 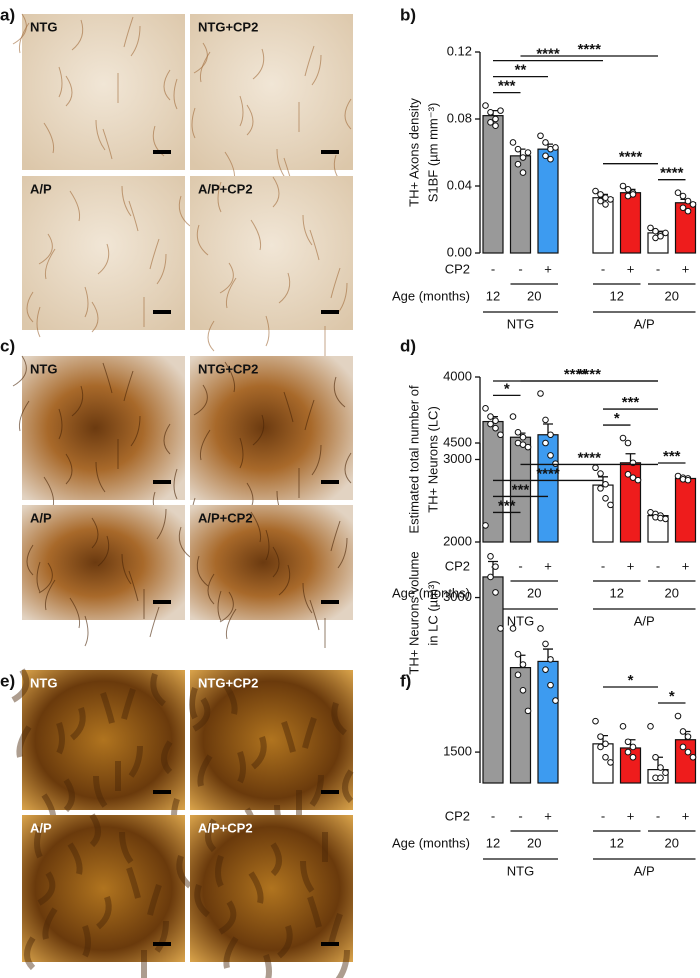 I want to click on panel-label: a), so click(x=7, y=14).